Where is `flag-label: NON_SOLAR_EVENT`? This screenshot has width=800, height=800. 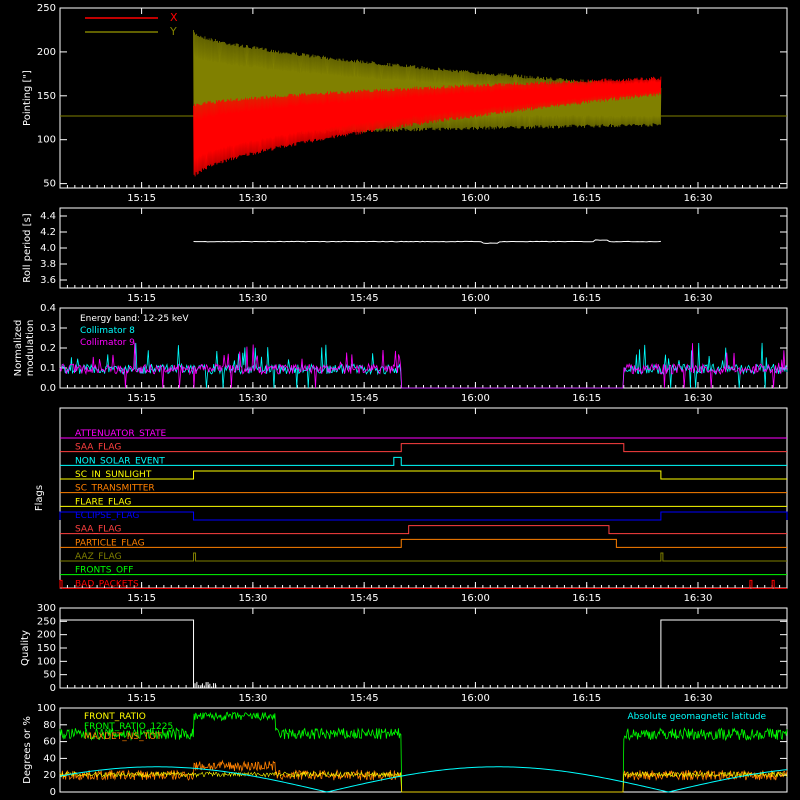 flag-label: NON_SOLAR_EVENT is located at coordinates (120, 461).